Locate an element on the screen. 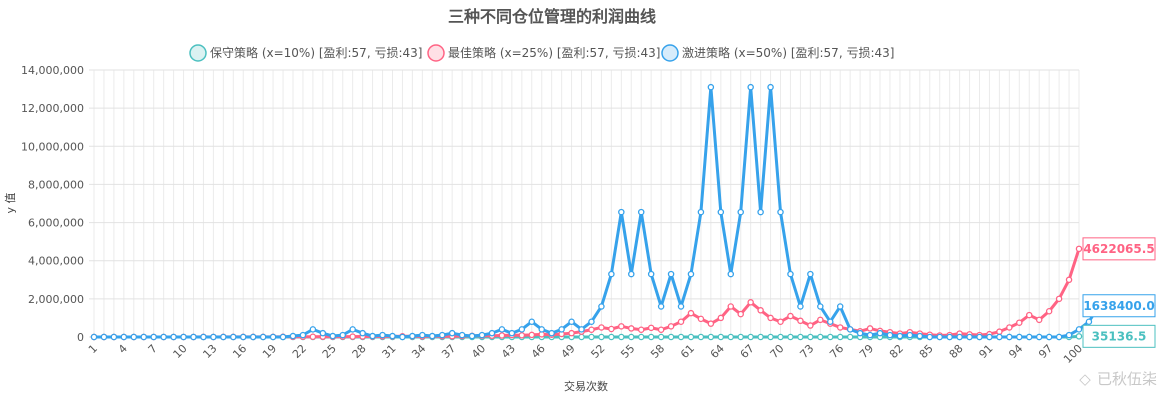  x-axis-label: 交易次数 is located at coordinates (586, 386).